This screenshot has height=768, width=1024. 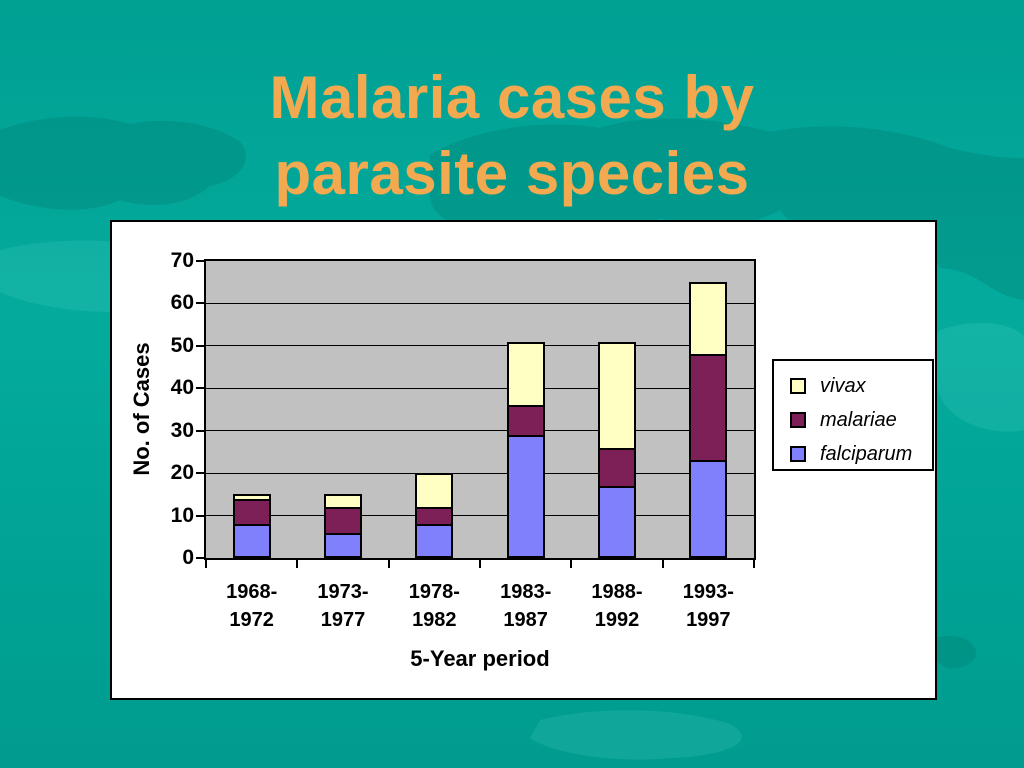 I want to click on chart-legend: vivax malariae falciparum, so click(x=853, y=415).